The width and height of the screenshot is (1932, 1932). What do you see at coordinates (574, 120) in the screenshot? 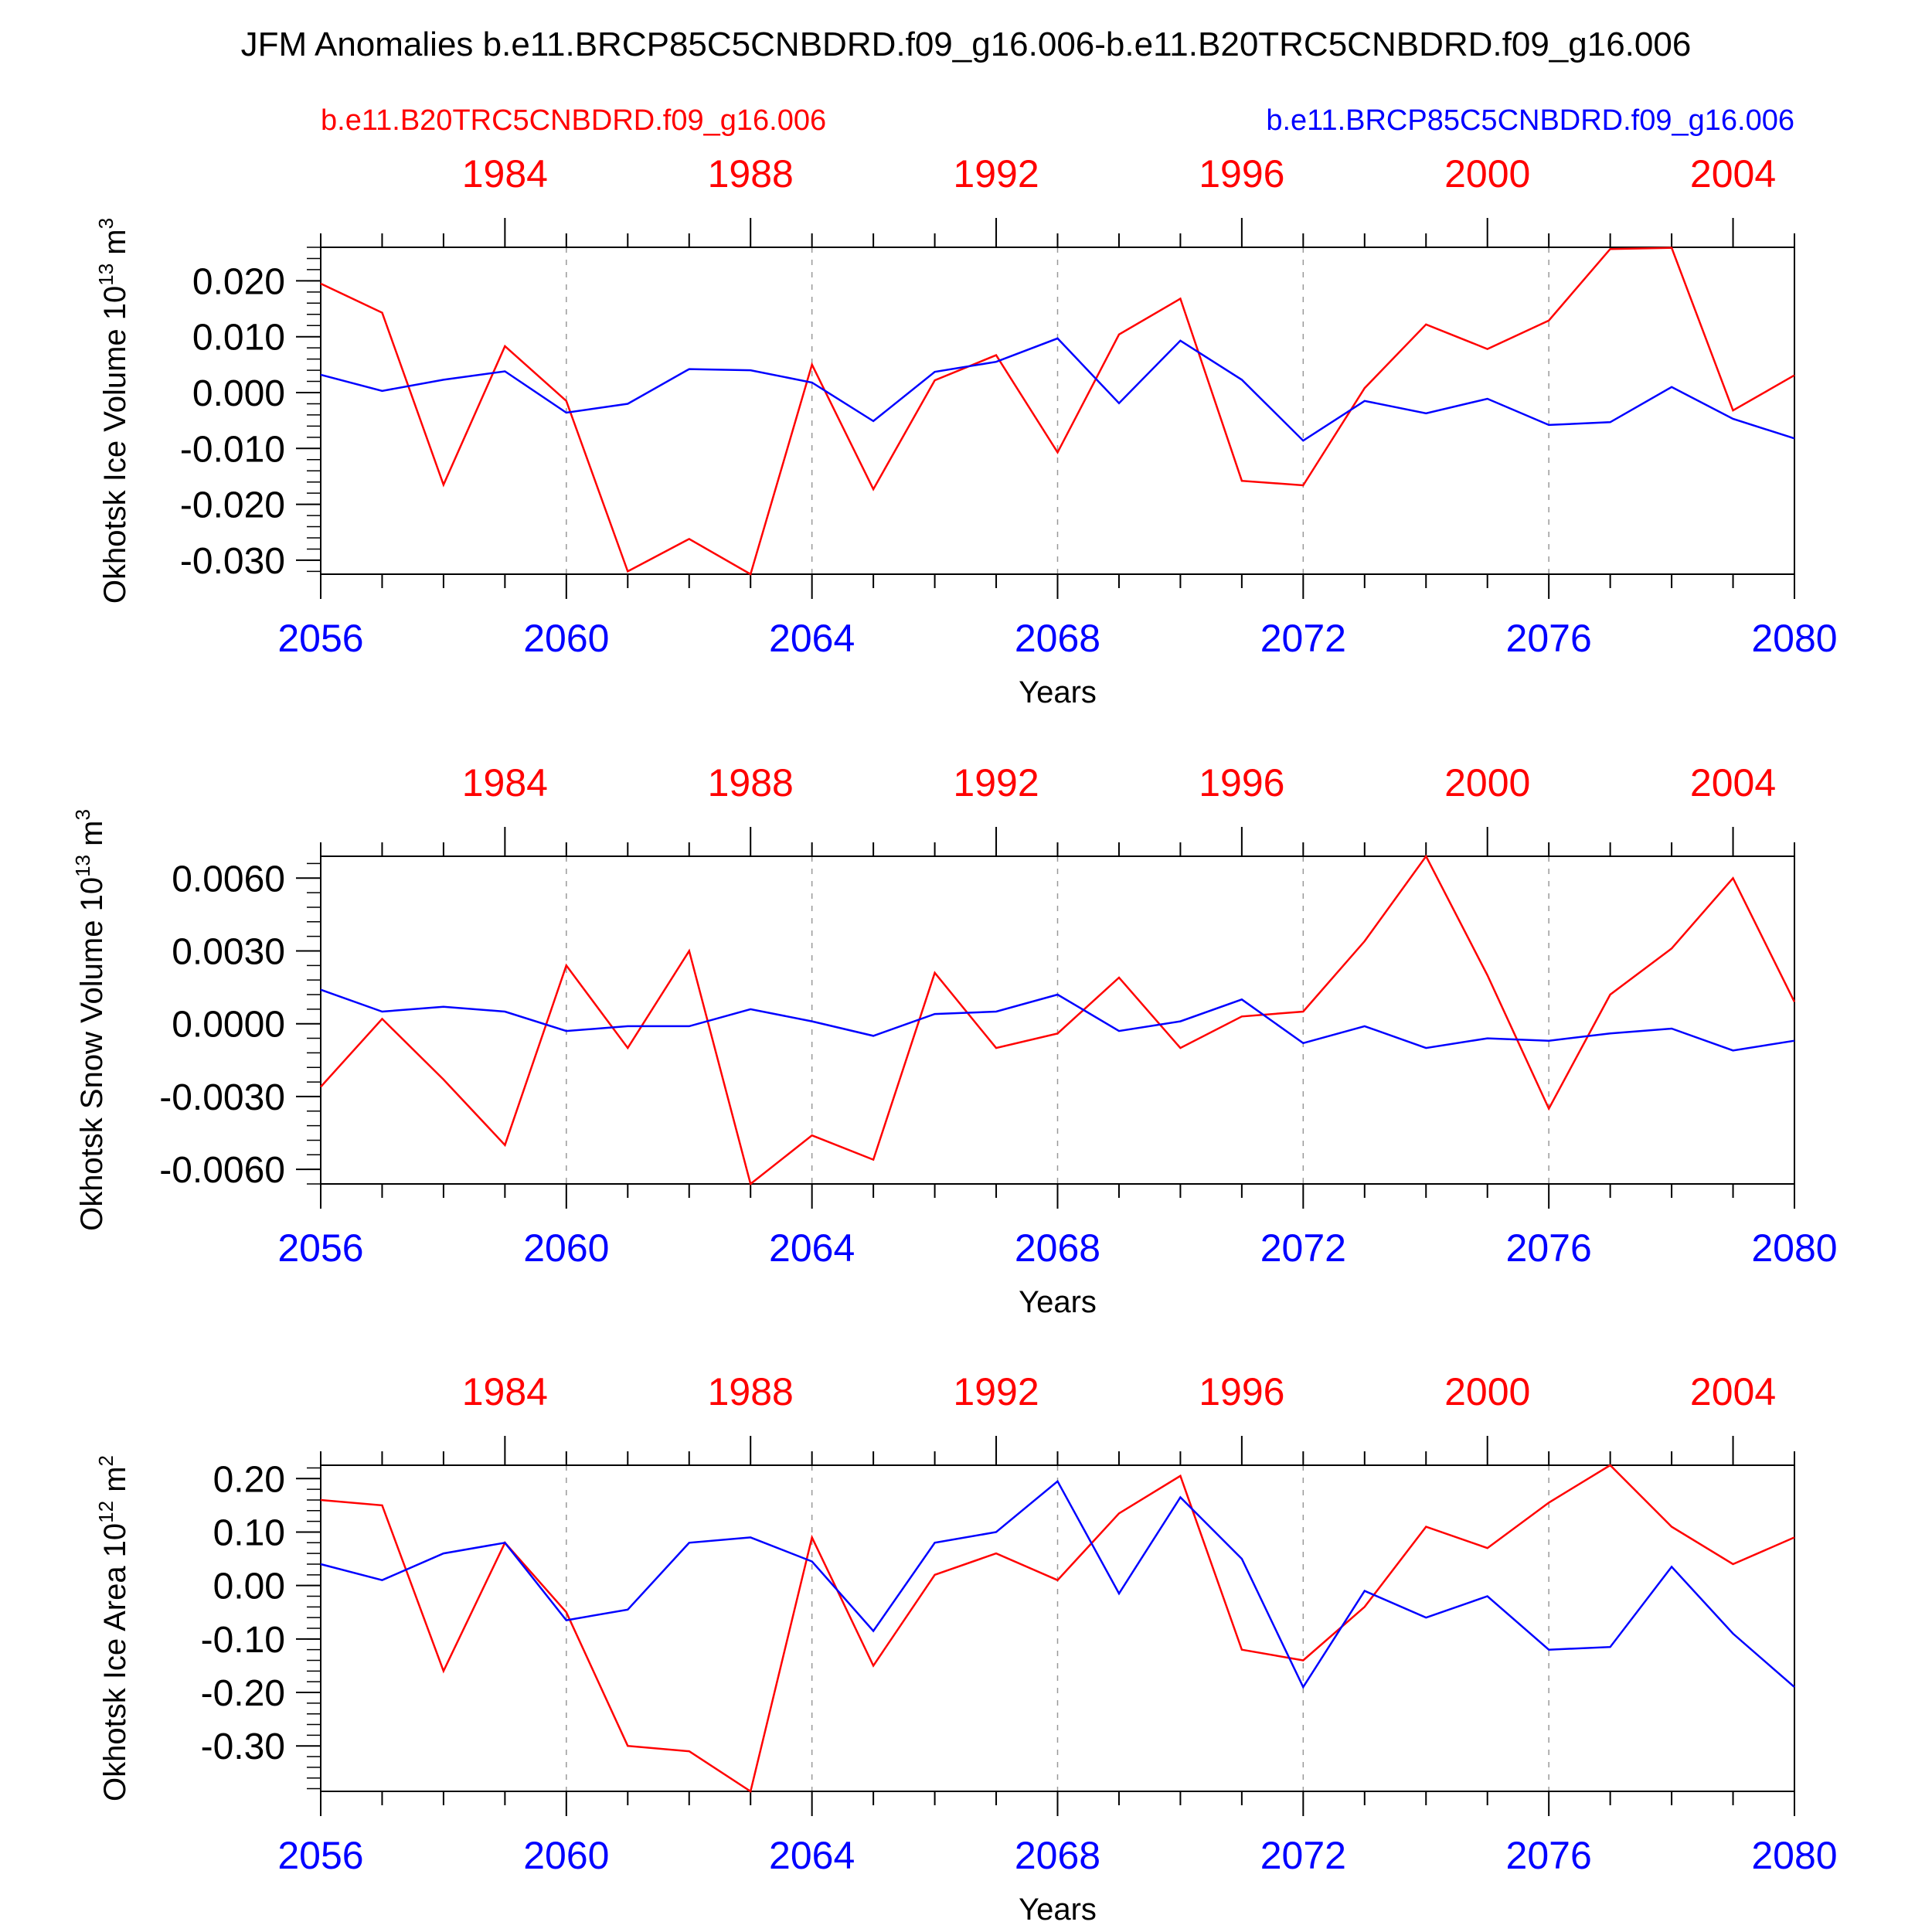
I see `legend-label-historical: b.e11.B20TRC5CNBDRD.f09_g16.006` at bounding box center [574, 120].